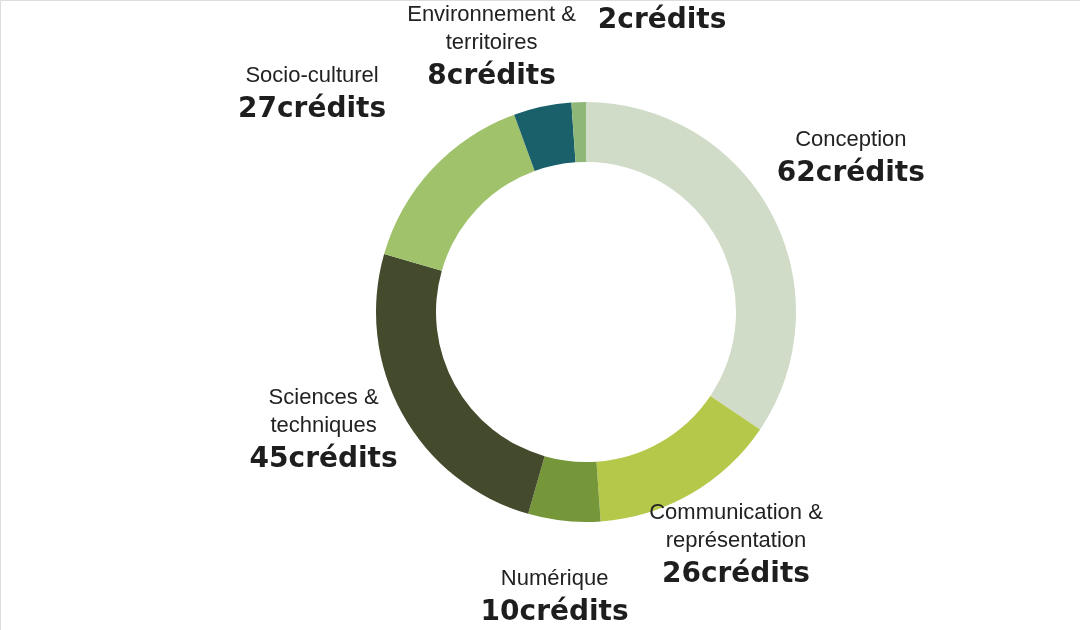  I want to click on data-label: 45crédits, so click(323, 458).